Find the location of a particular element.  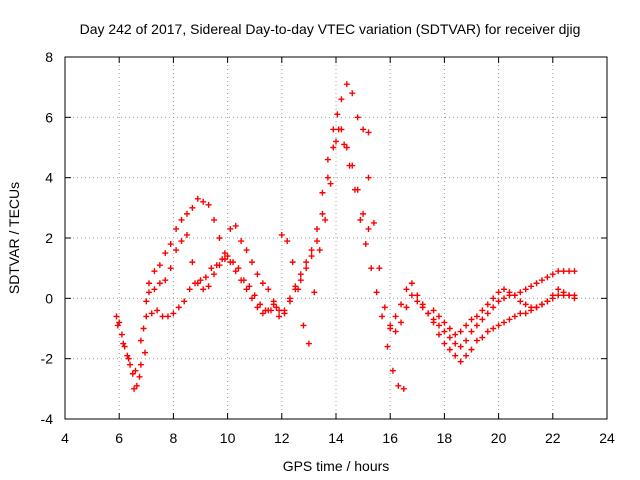

x-tick-label: 20 is located at coordinates (499, 438).